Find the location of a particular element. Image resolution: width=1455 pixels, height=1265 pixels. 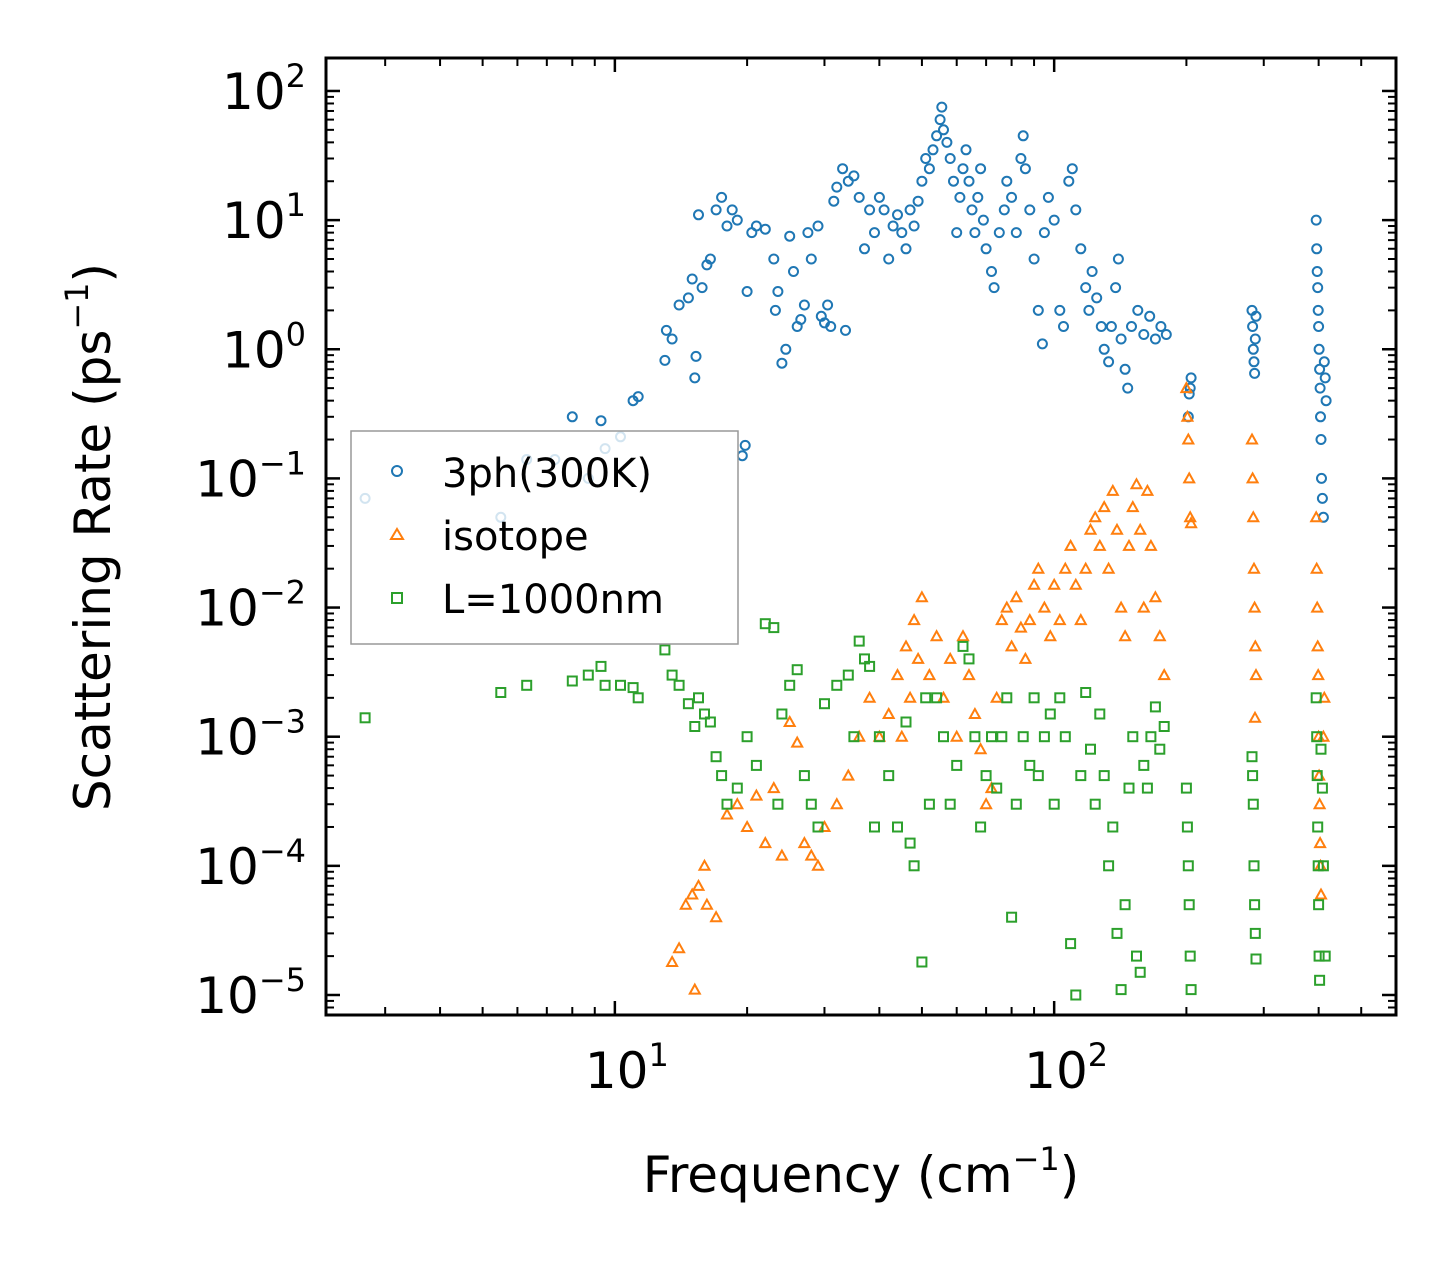

tick-label: 10¹ is located at coordinates (627, 1068).